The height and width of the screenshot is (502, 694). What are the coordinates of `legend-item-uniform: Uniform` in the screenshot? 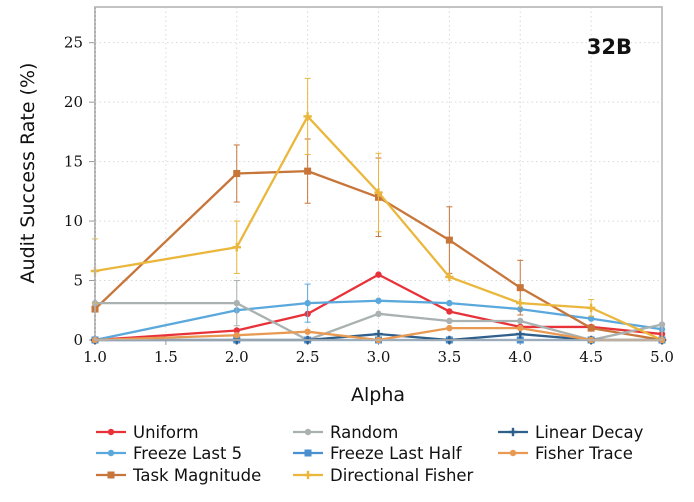 It's located at (147, 432).